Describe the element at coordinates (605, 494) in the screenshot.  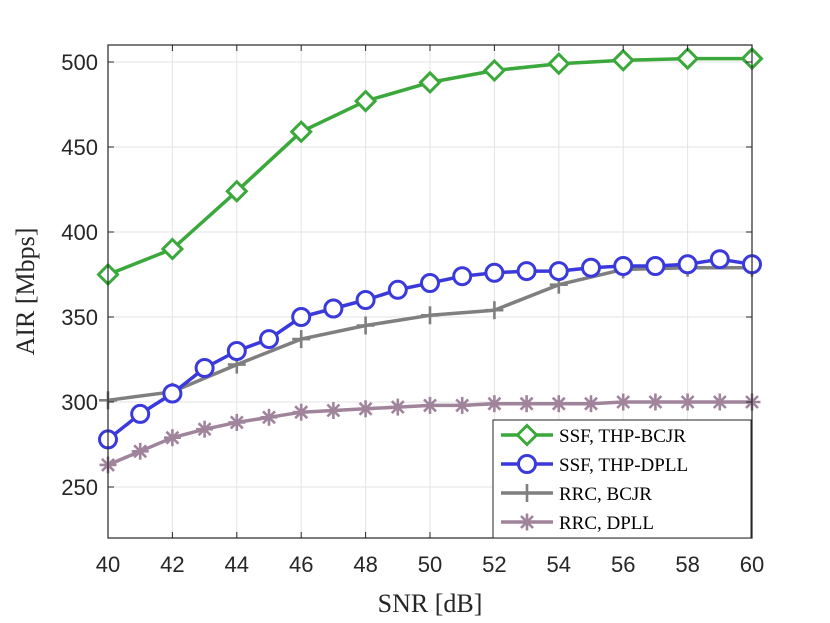
I see `legend-label: RRC, BCJR` at that location.